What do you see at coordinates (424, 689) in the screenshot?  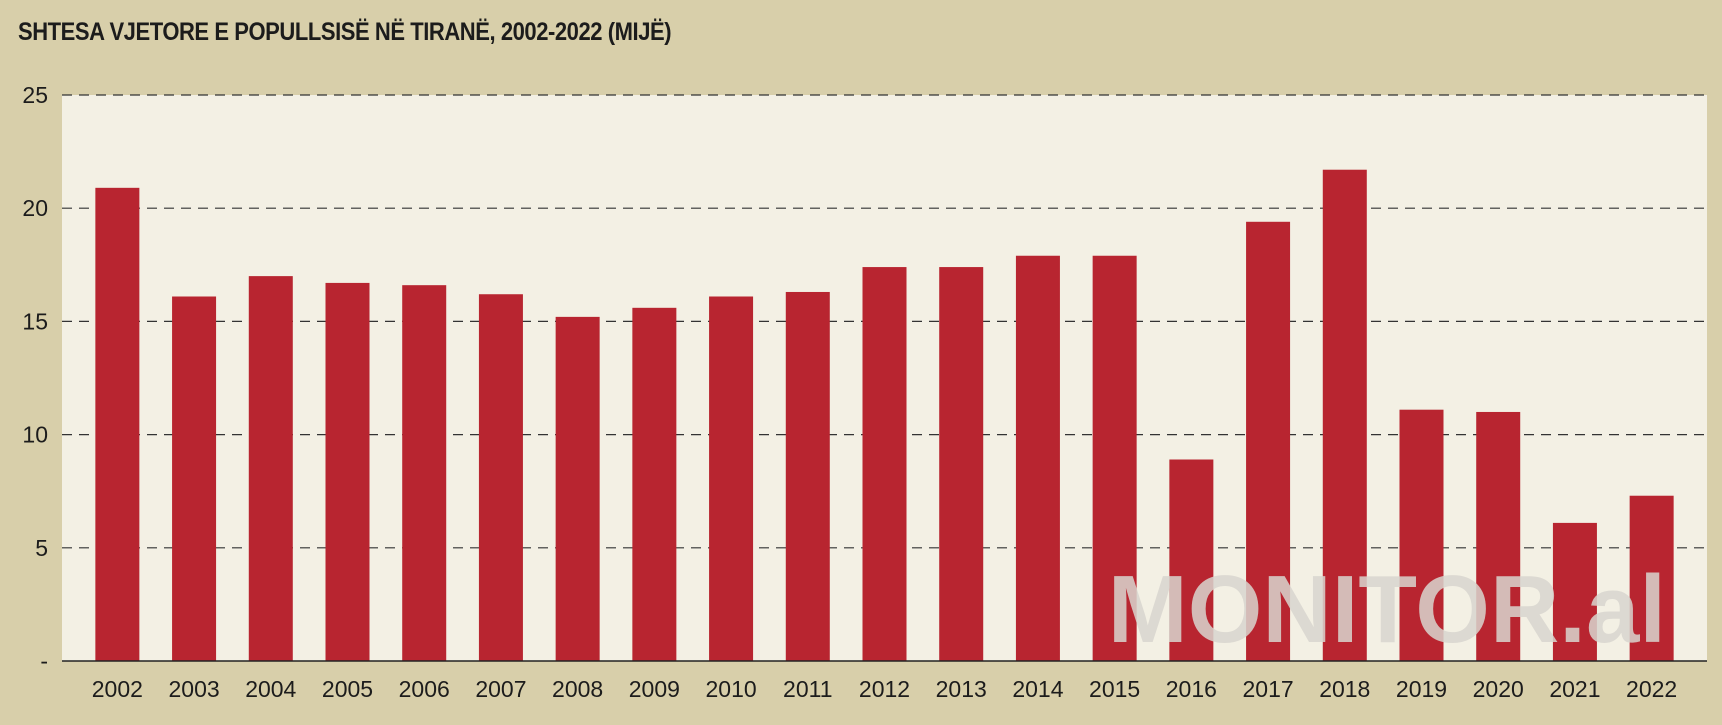 I see `x-tick-label: 2006` at bounding box center [424, 689].